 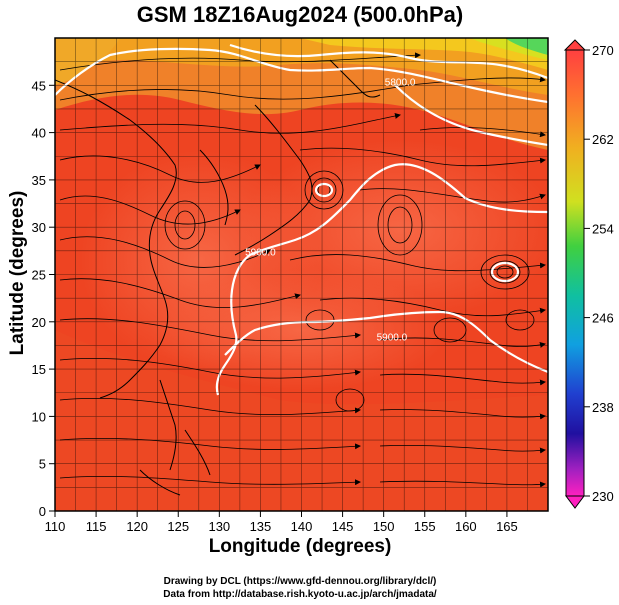 What do you see at coordinates (96, 526) in the screenshot?
I see `x-tick-label: 115` at bounding box center [96, 526].